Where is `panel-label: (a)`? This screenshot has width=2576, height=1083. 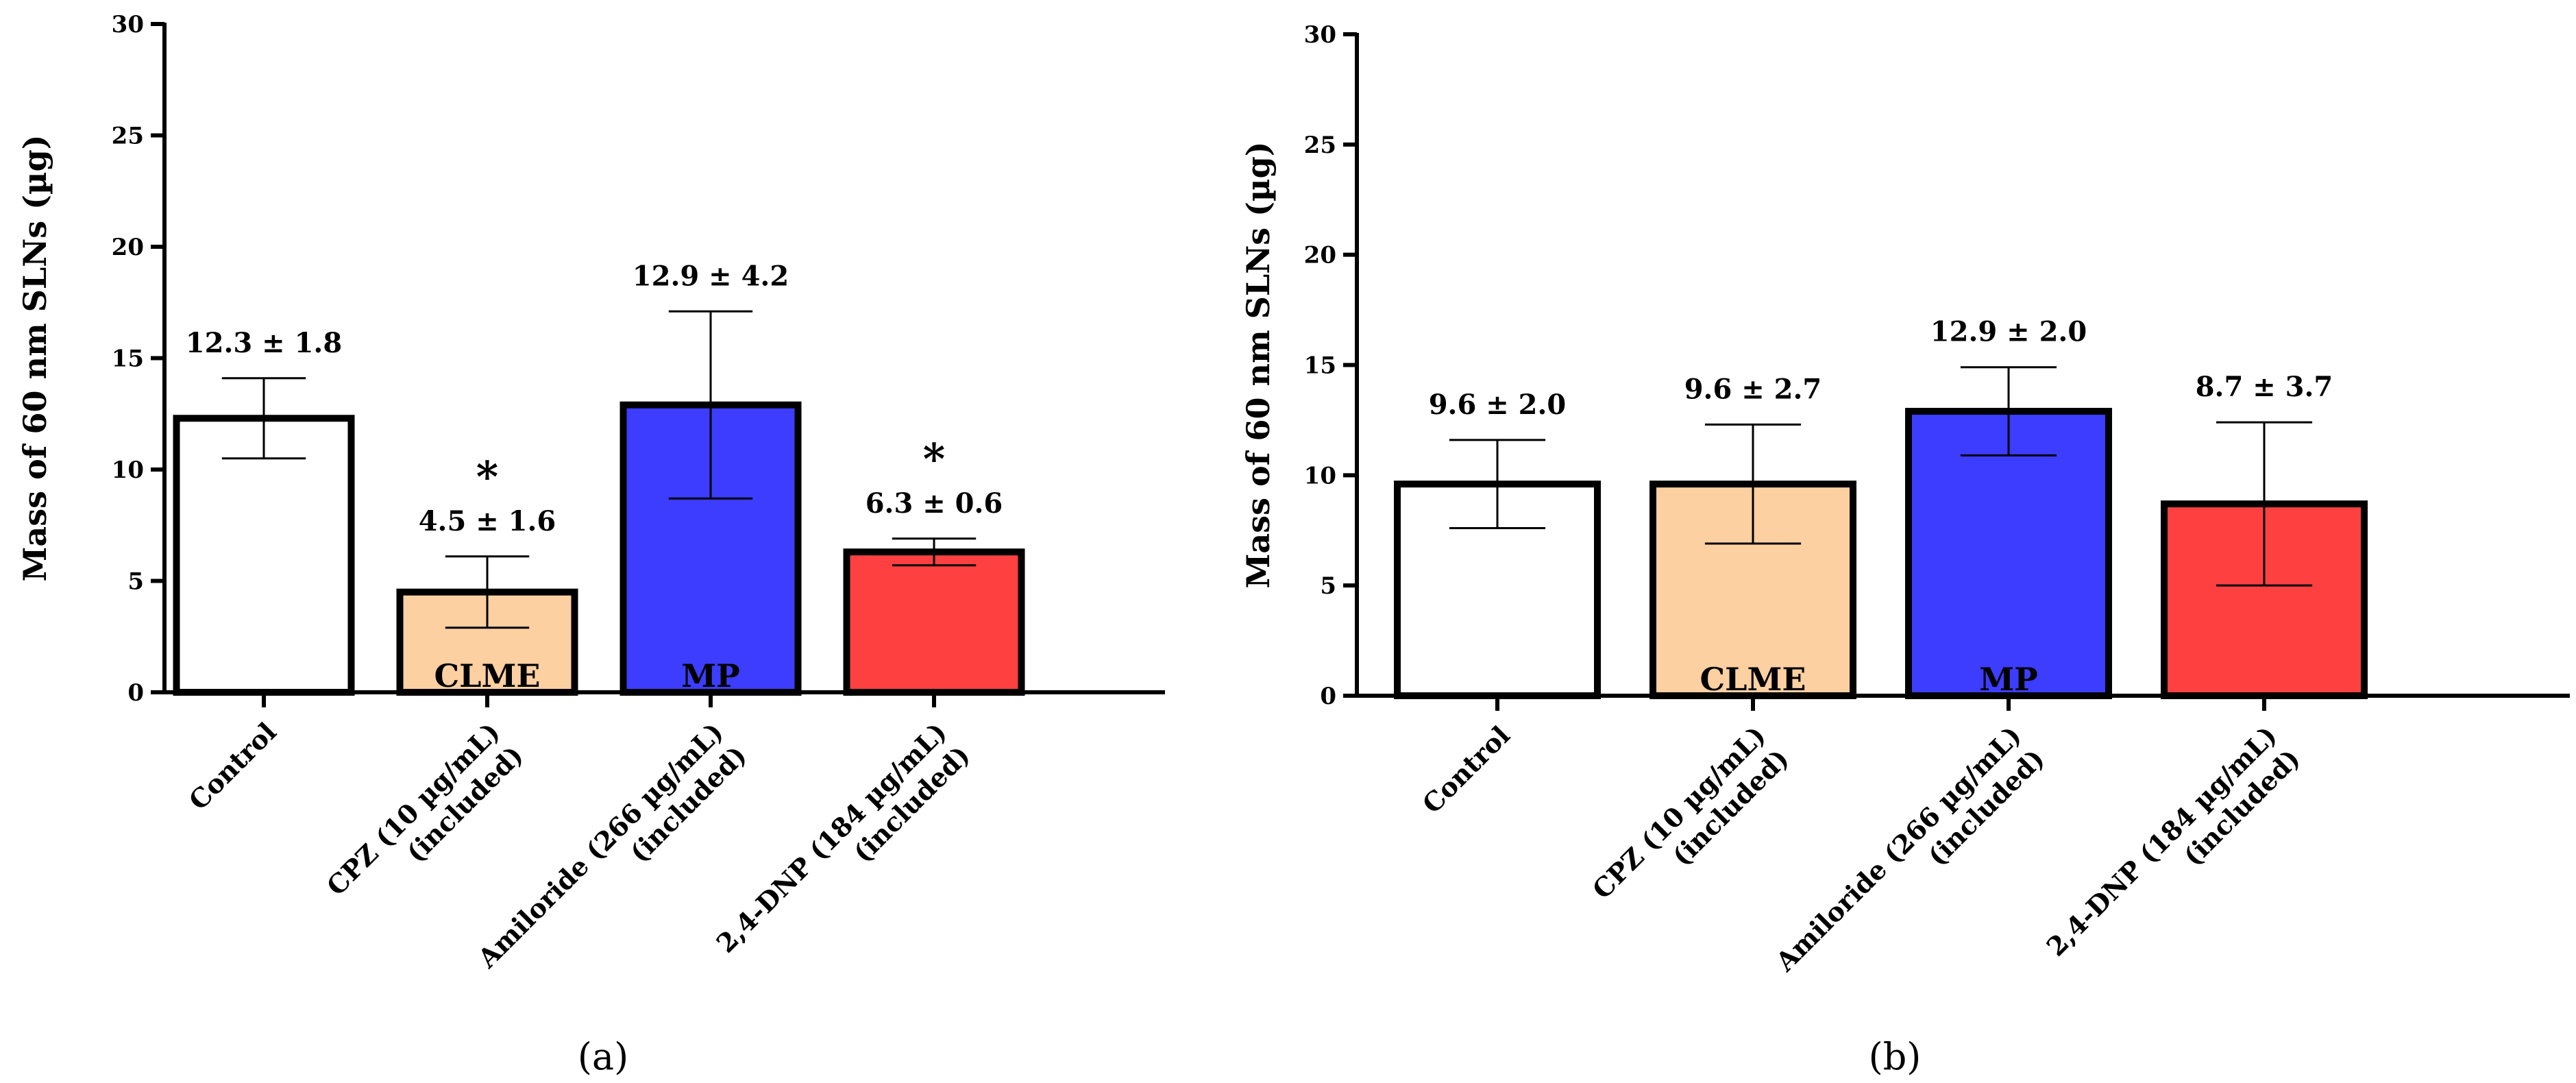
panel-label: (a) is located at coordinates (603, 1056).